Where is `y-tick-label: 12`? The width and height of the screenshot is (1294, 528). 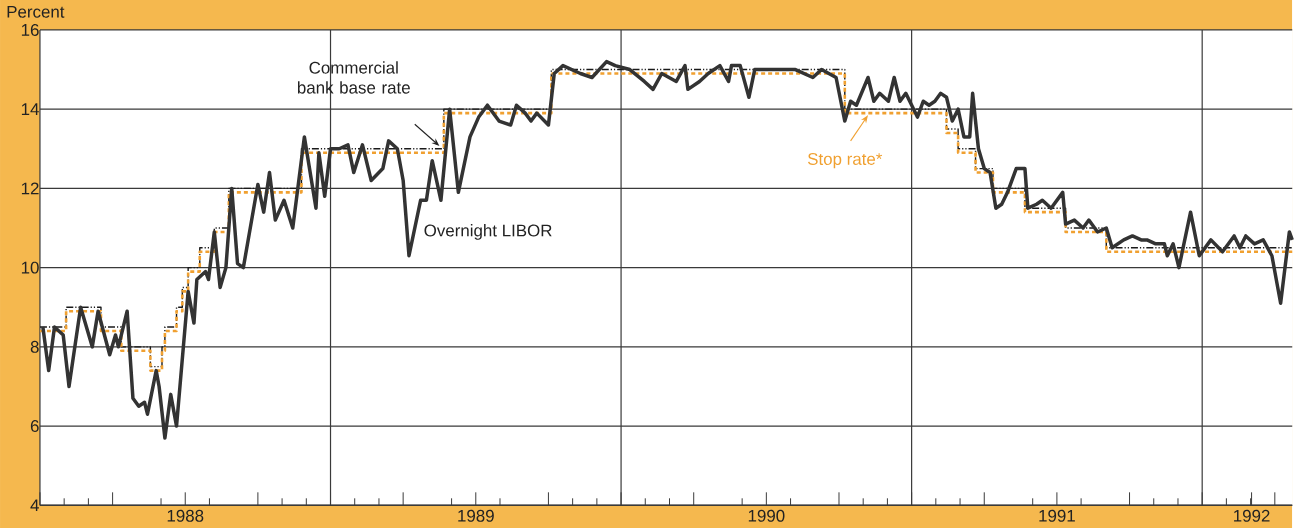 y-tick-label: 12 is located at coordinates (30, 188).